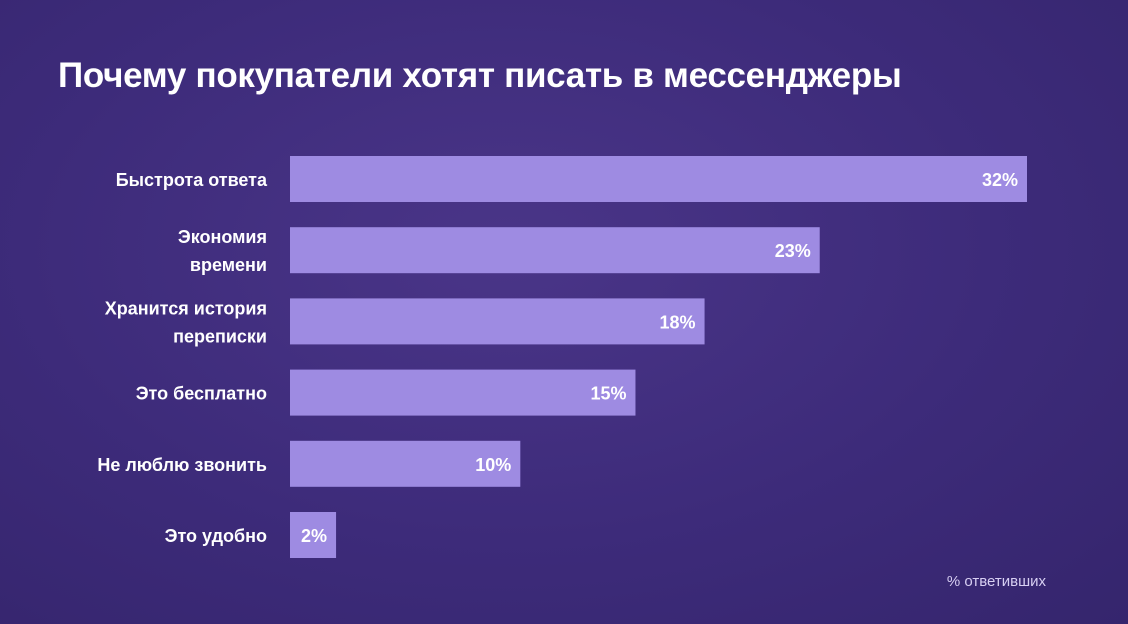 The width and height of the screenshot is (1128, 624). I want to click on category-label-5: Это удобно, so click(216, 536).